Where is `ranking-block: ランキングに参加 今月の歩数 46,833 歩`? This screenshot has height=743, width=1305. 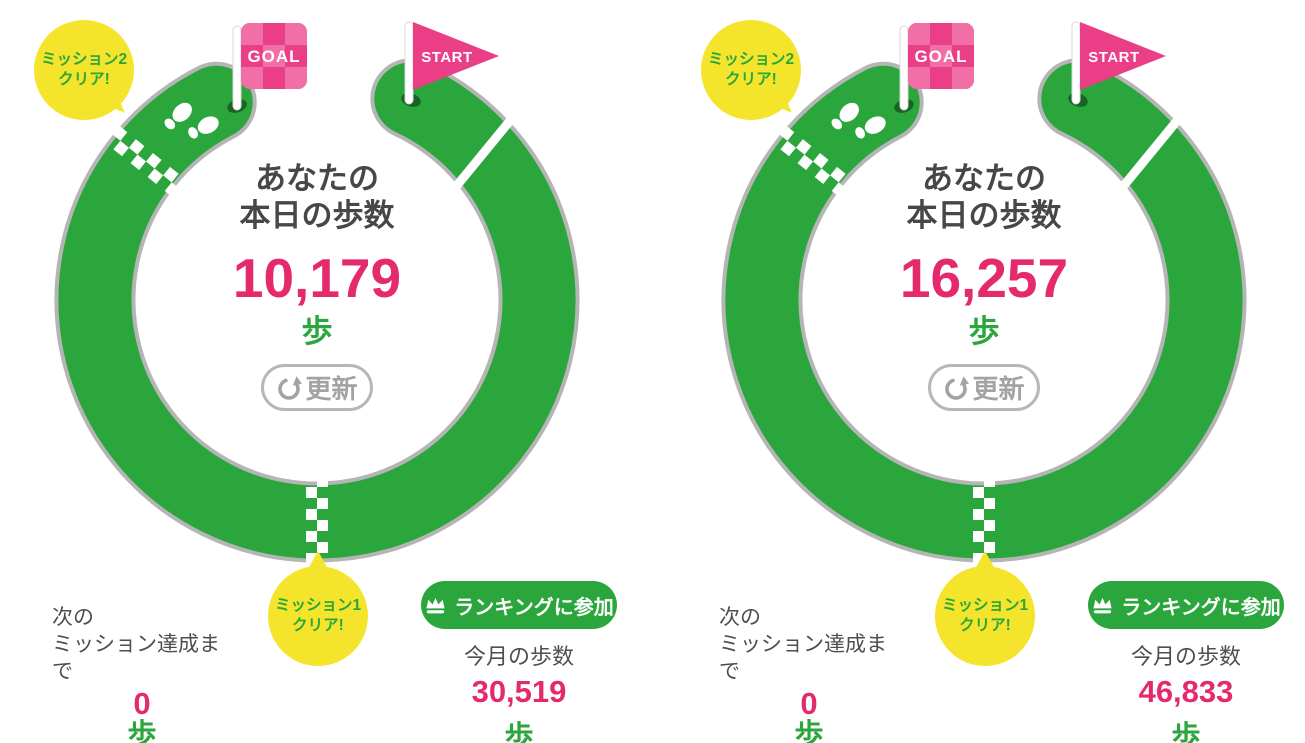 ranking-block: ランキングに参加 今月の歩数 46,833 歩 is located at coordinates (1186, 662).